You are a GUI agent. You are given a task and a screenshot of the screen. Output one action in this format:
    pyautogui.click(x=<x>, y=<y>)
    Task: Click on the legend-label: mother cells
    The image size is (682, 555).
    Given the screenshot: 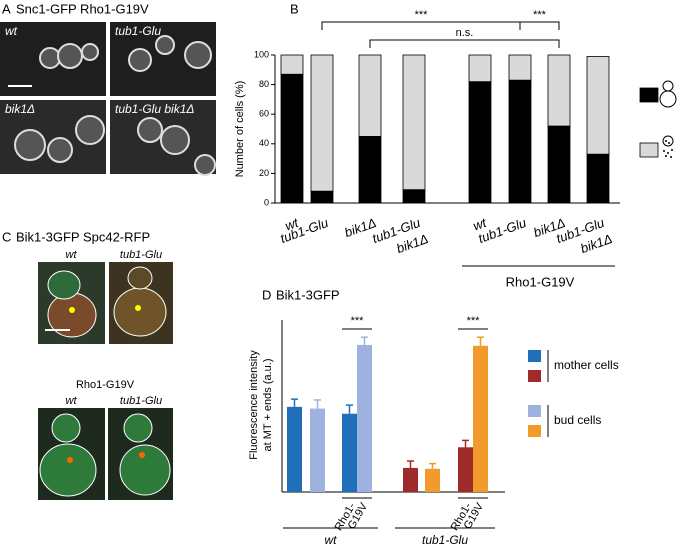 What is the action you would take?
    pyautogui.click(x=586, y=365)
    